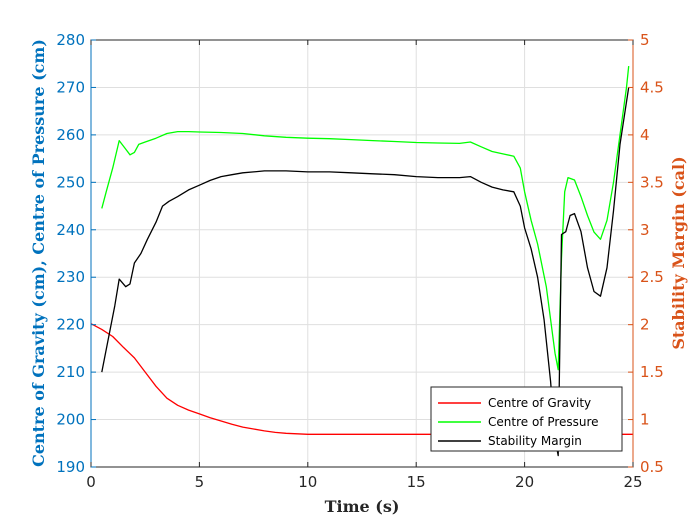 Image resolution: width=700 pixels, height=525 pixels. I want to click on y-right-tick-label-6: 3.5, so click(652, 182).